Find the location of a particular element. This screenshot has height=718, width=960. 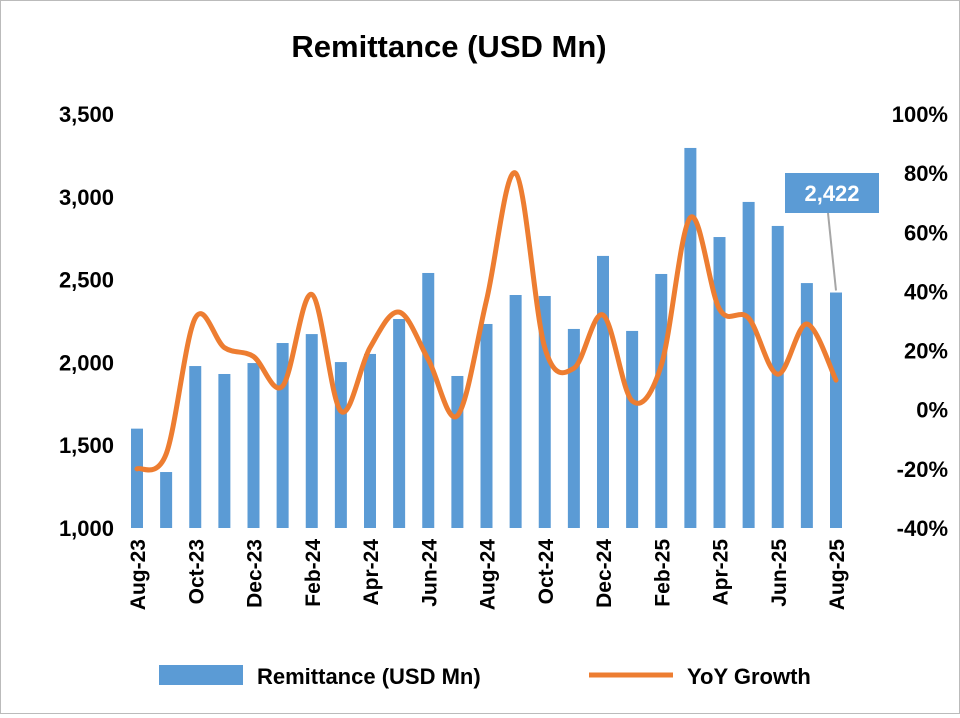

x-tick-label: Feb-24 is located at coordinates (313, 573).